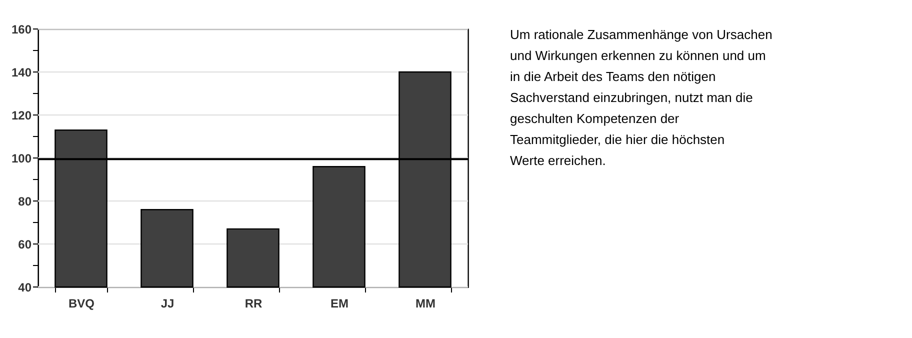  I want to click on y-tick-label: 100, so click(21, 159).